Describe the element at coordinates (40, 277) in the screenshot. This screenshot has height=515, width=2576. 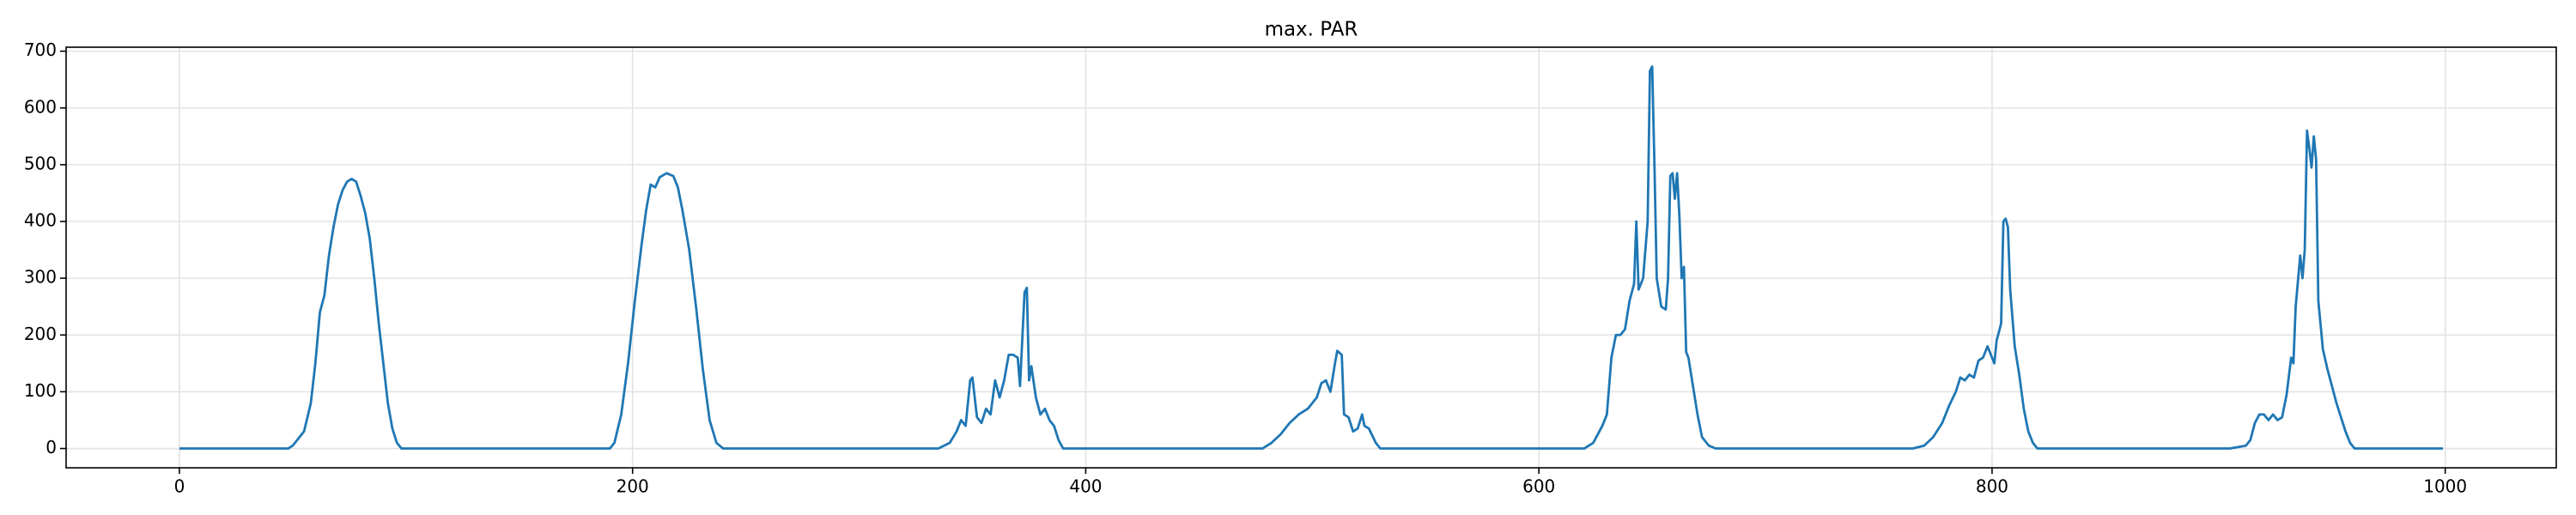
I see `y-tick-label: 300` at that location.